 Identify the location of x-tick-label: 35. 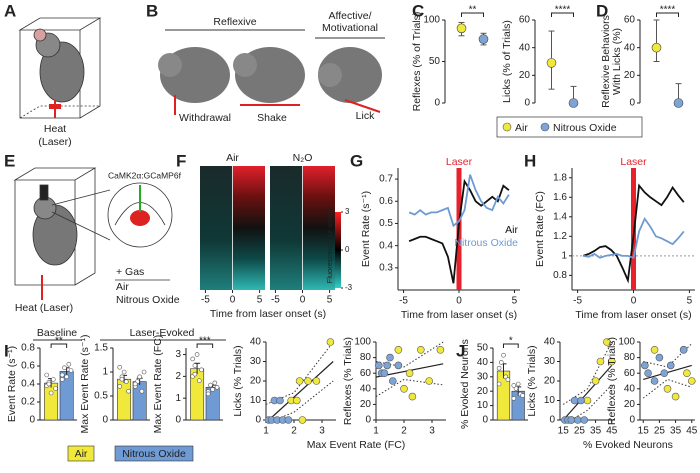
(676, 431).